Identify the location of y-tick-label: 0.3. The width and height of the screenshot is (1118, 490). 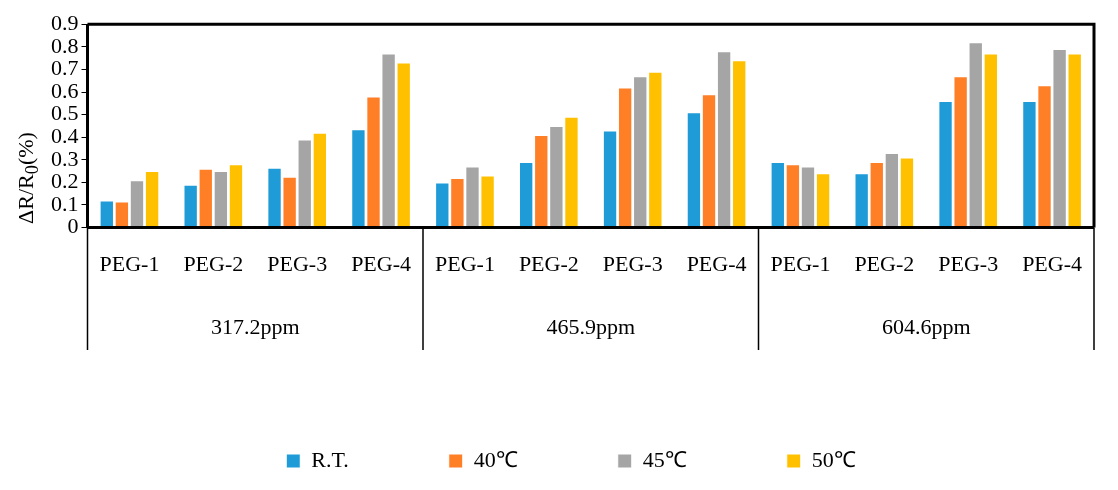
(65, 158).